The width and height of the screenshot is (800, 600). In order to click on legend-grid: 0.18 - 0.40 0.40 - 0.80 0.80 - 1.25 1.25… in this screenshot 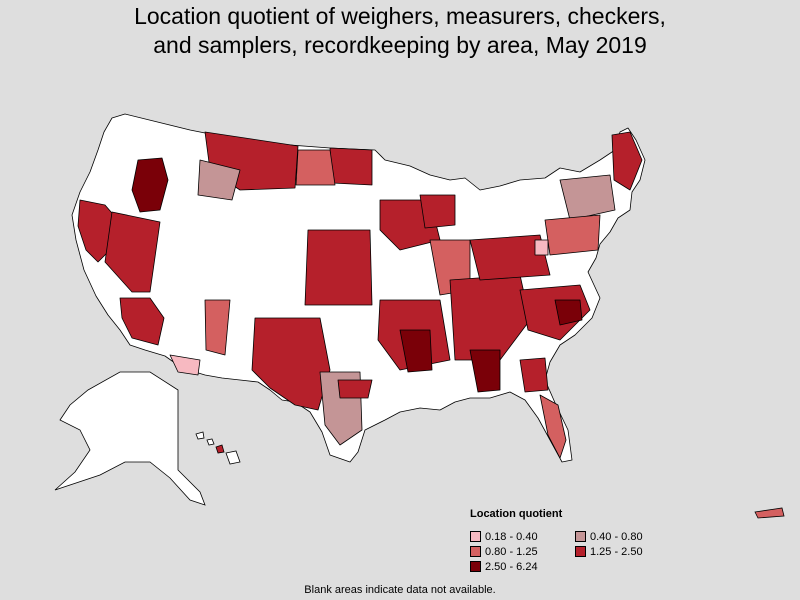, I will do `click(580, 551)`.